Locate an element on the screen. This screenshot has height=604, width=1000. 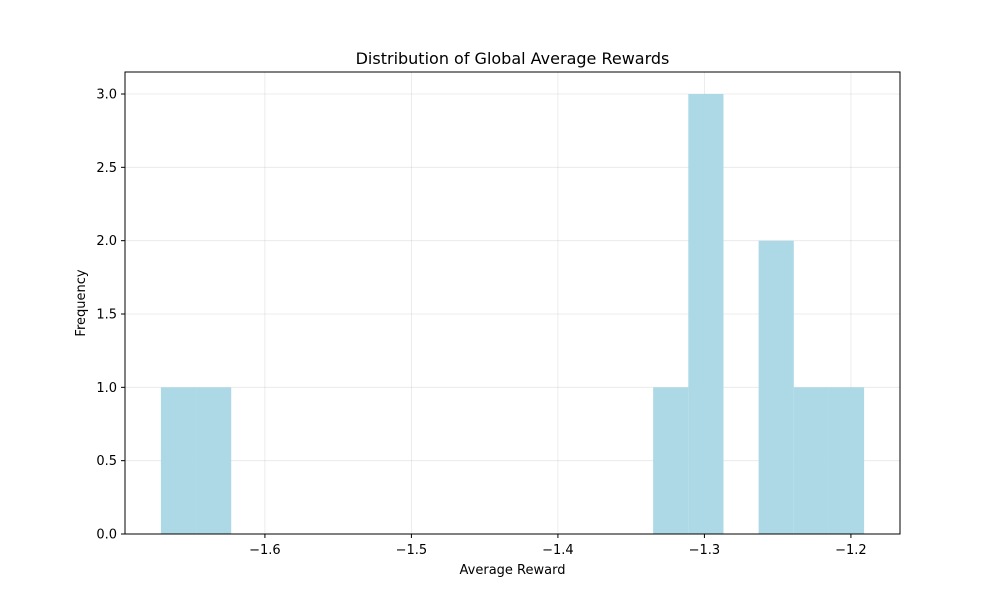
y-tick-label: 1.5 is located at coordinates (106, 315).